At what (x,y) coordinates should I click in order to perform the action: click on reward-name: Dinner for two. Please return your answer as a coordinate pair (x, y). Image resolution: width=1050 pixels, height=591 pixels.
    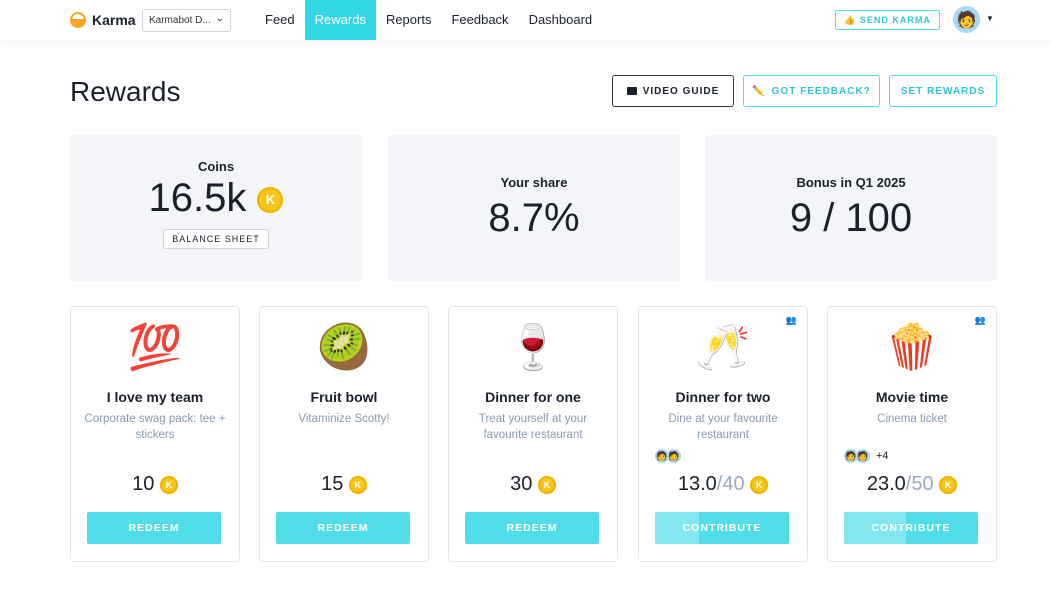
    Looking at the image, I should click on (723, 397).